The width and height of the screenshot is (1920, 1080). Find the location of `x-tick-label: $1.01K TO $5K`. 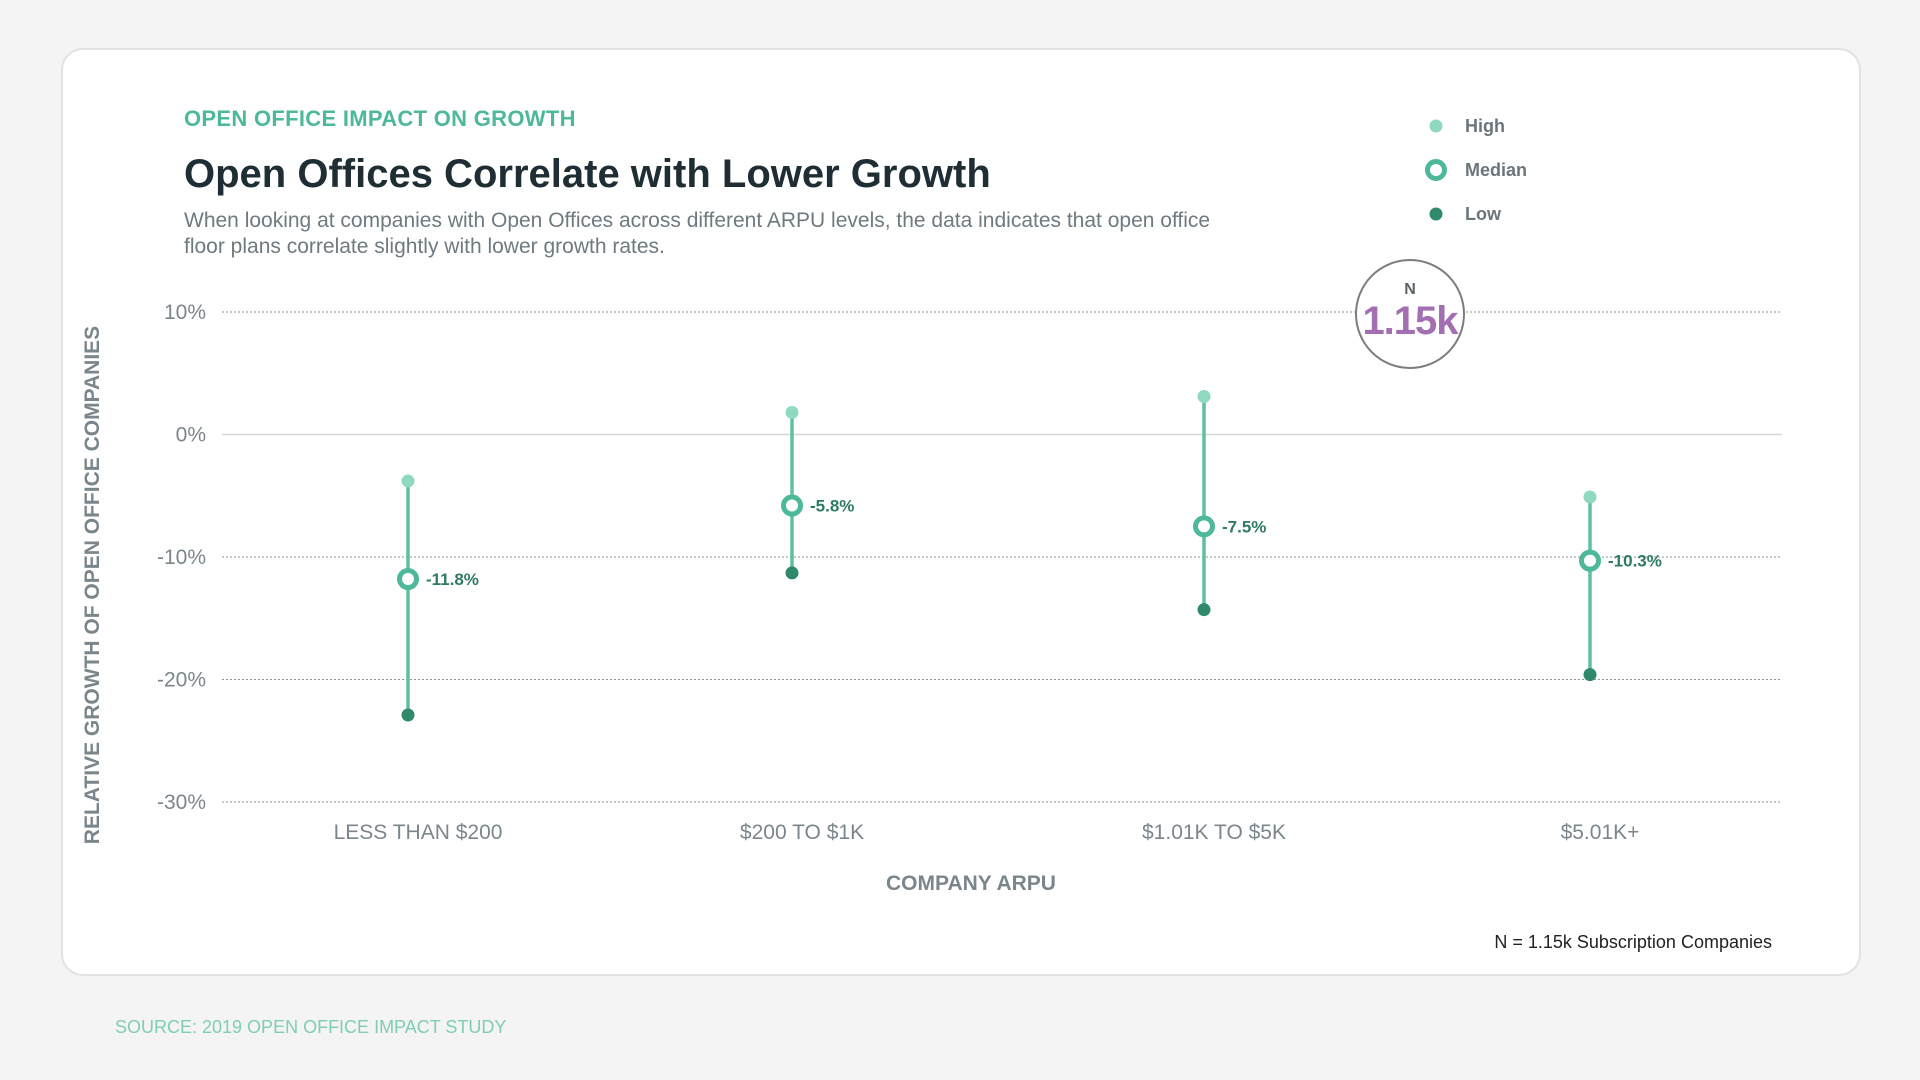

x-tick-label: $1.01K TO $5K is located at coordinates (1214, 832).